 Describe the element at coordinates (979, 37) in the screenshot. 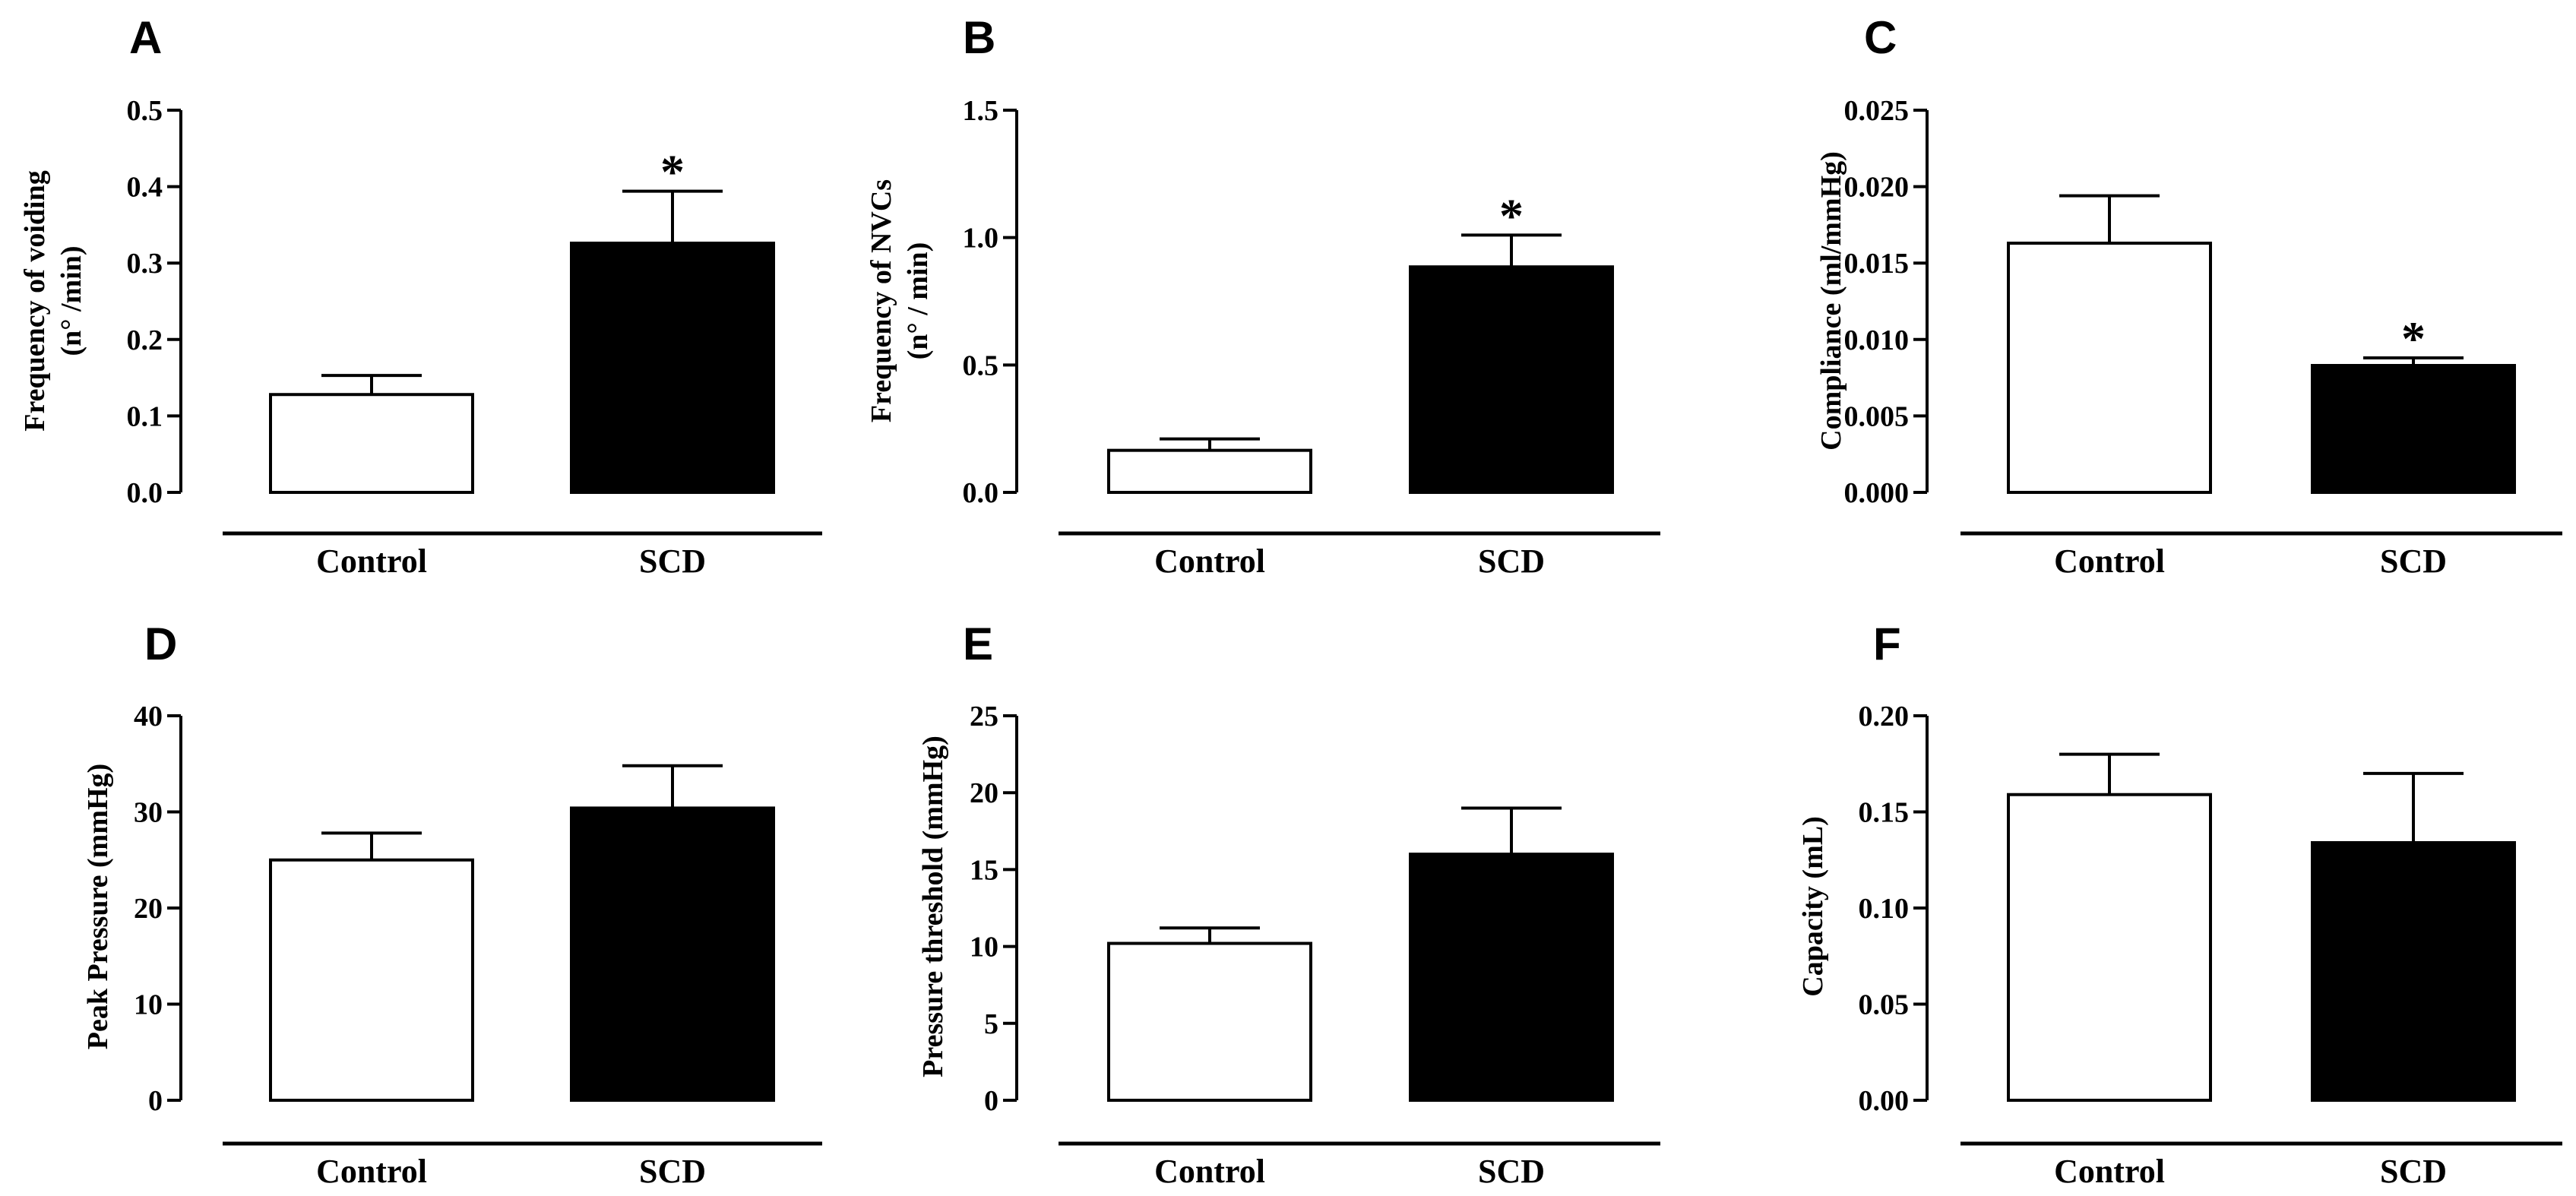

I see `panel-letter: B` at that location.